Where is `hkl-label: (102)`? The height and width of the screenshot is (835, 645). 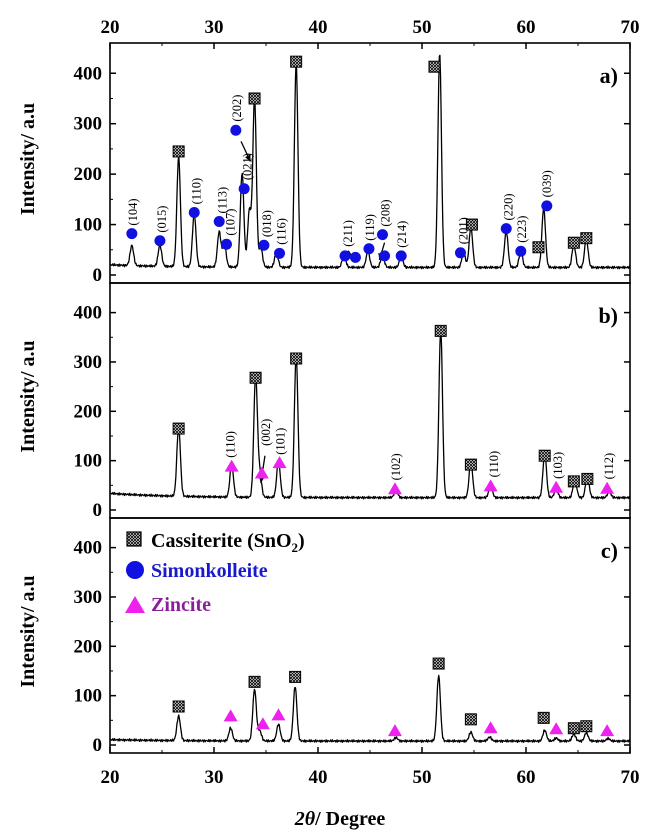
hkl-label: (102) is located at coordinates (396, 466).